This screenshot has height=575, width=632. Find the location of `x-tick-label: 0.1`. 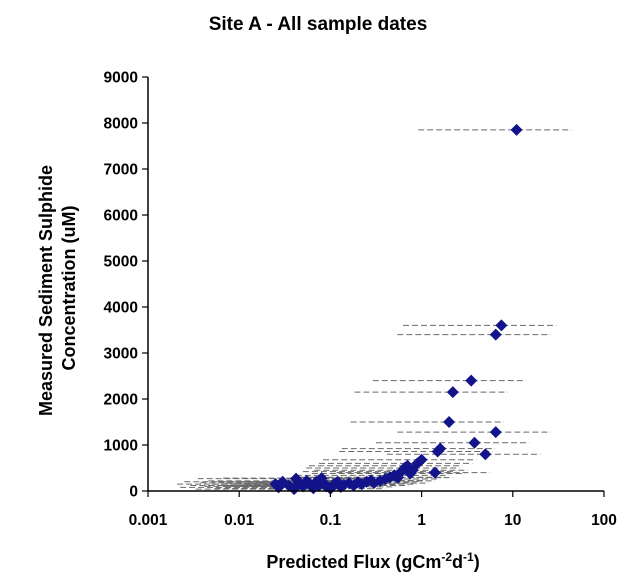

x-tick-label: 0.1 is located at coordinates (331, 520).